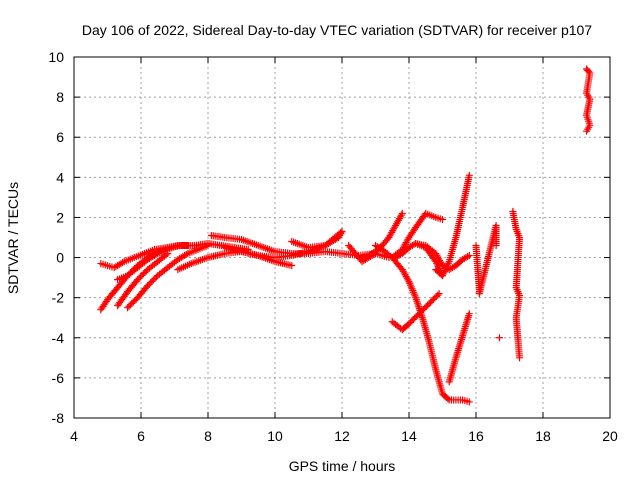 This screenshot has width=640, height=480. What do you see at coordinates (74, 436) in the screenshot?
I see `x-tick-label: 4` at bounding box center [74, 436].